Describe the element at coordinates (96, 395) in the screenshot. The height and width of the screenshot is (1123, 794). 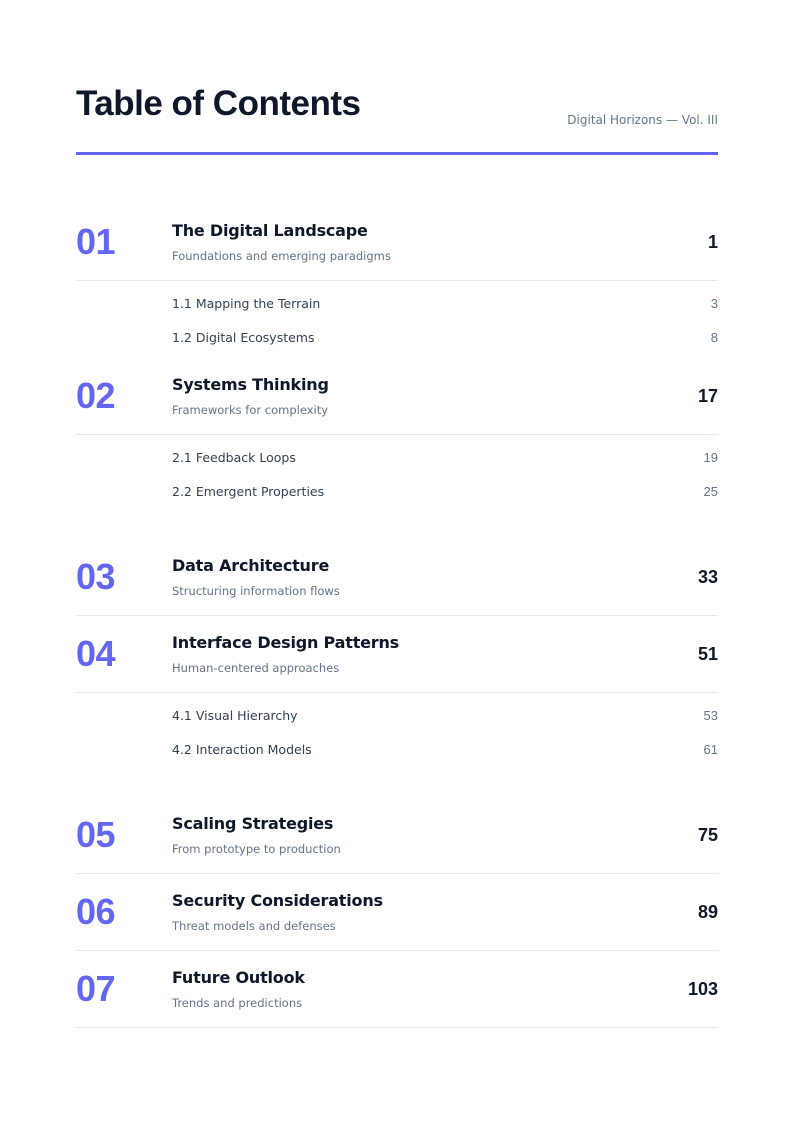
I see `chapter-number: 02` at that location.